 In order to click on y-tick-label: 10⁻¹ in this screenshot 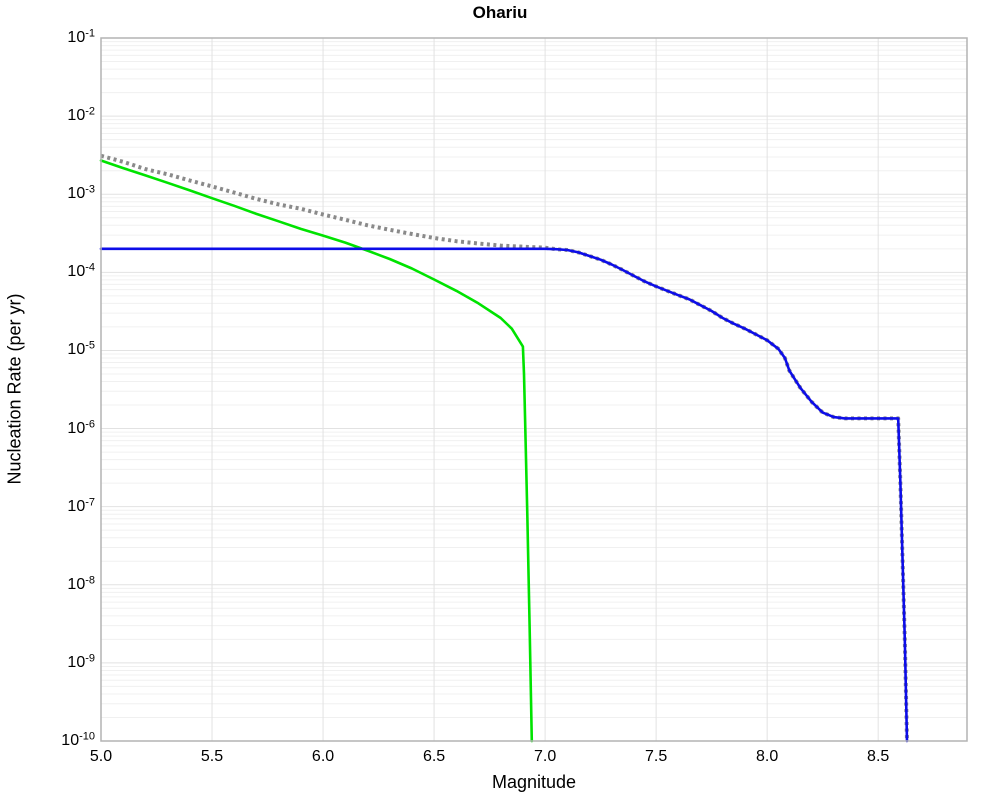, I will do `click(81, 36)`.